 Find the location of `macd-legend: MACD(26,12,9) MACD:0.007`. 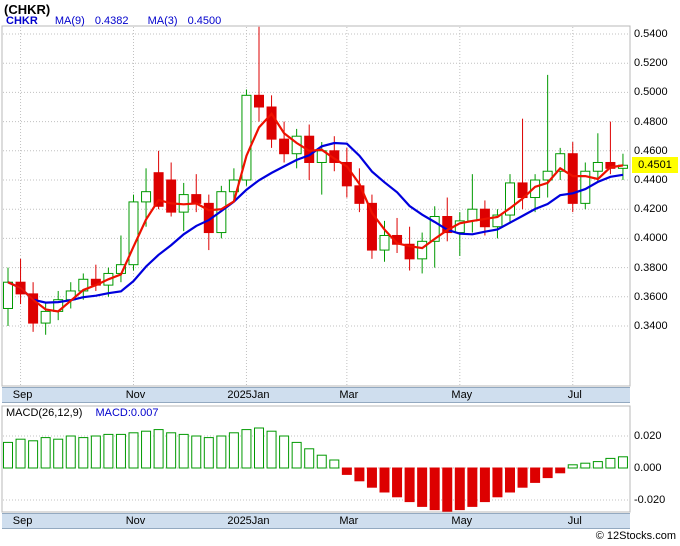

macd-legend: MACD(26,12,9) MACD:0.007 is located at coordinates (82, 413).